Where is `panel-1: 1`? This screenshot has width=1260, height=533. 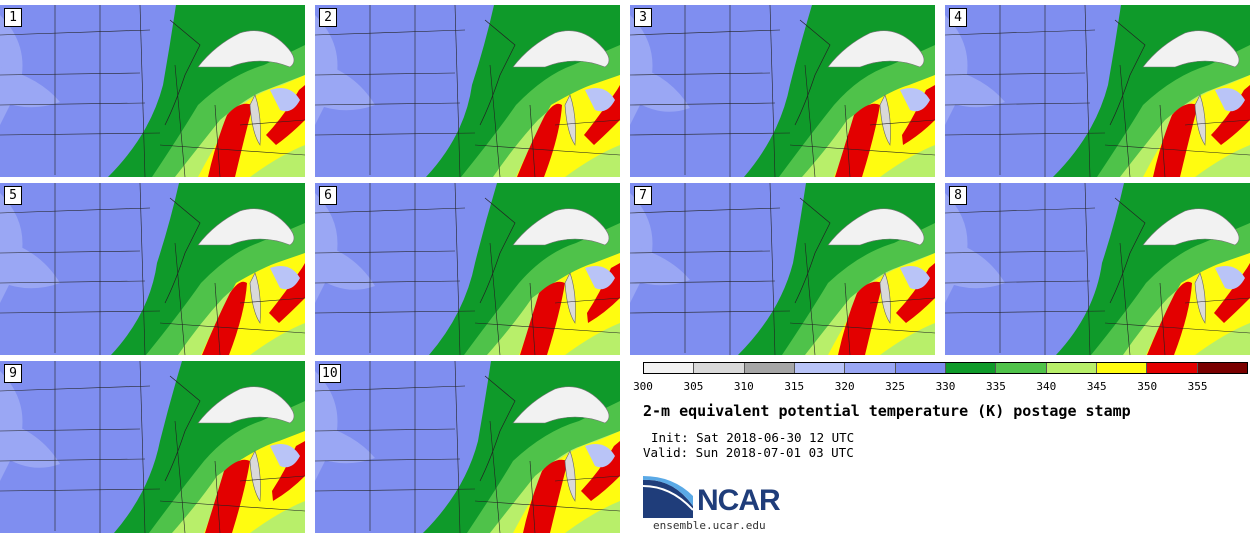 panel-1: 1 is located at coordinates (152, 91).